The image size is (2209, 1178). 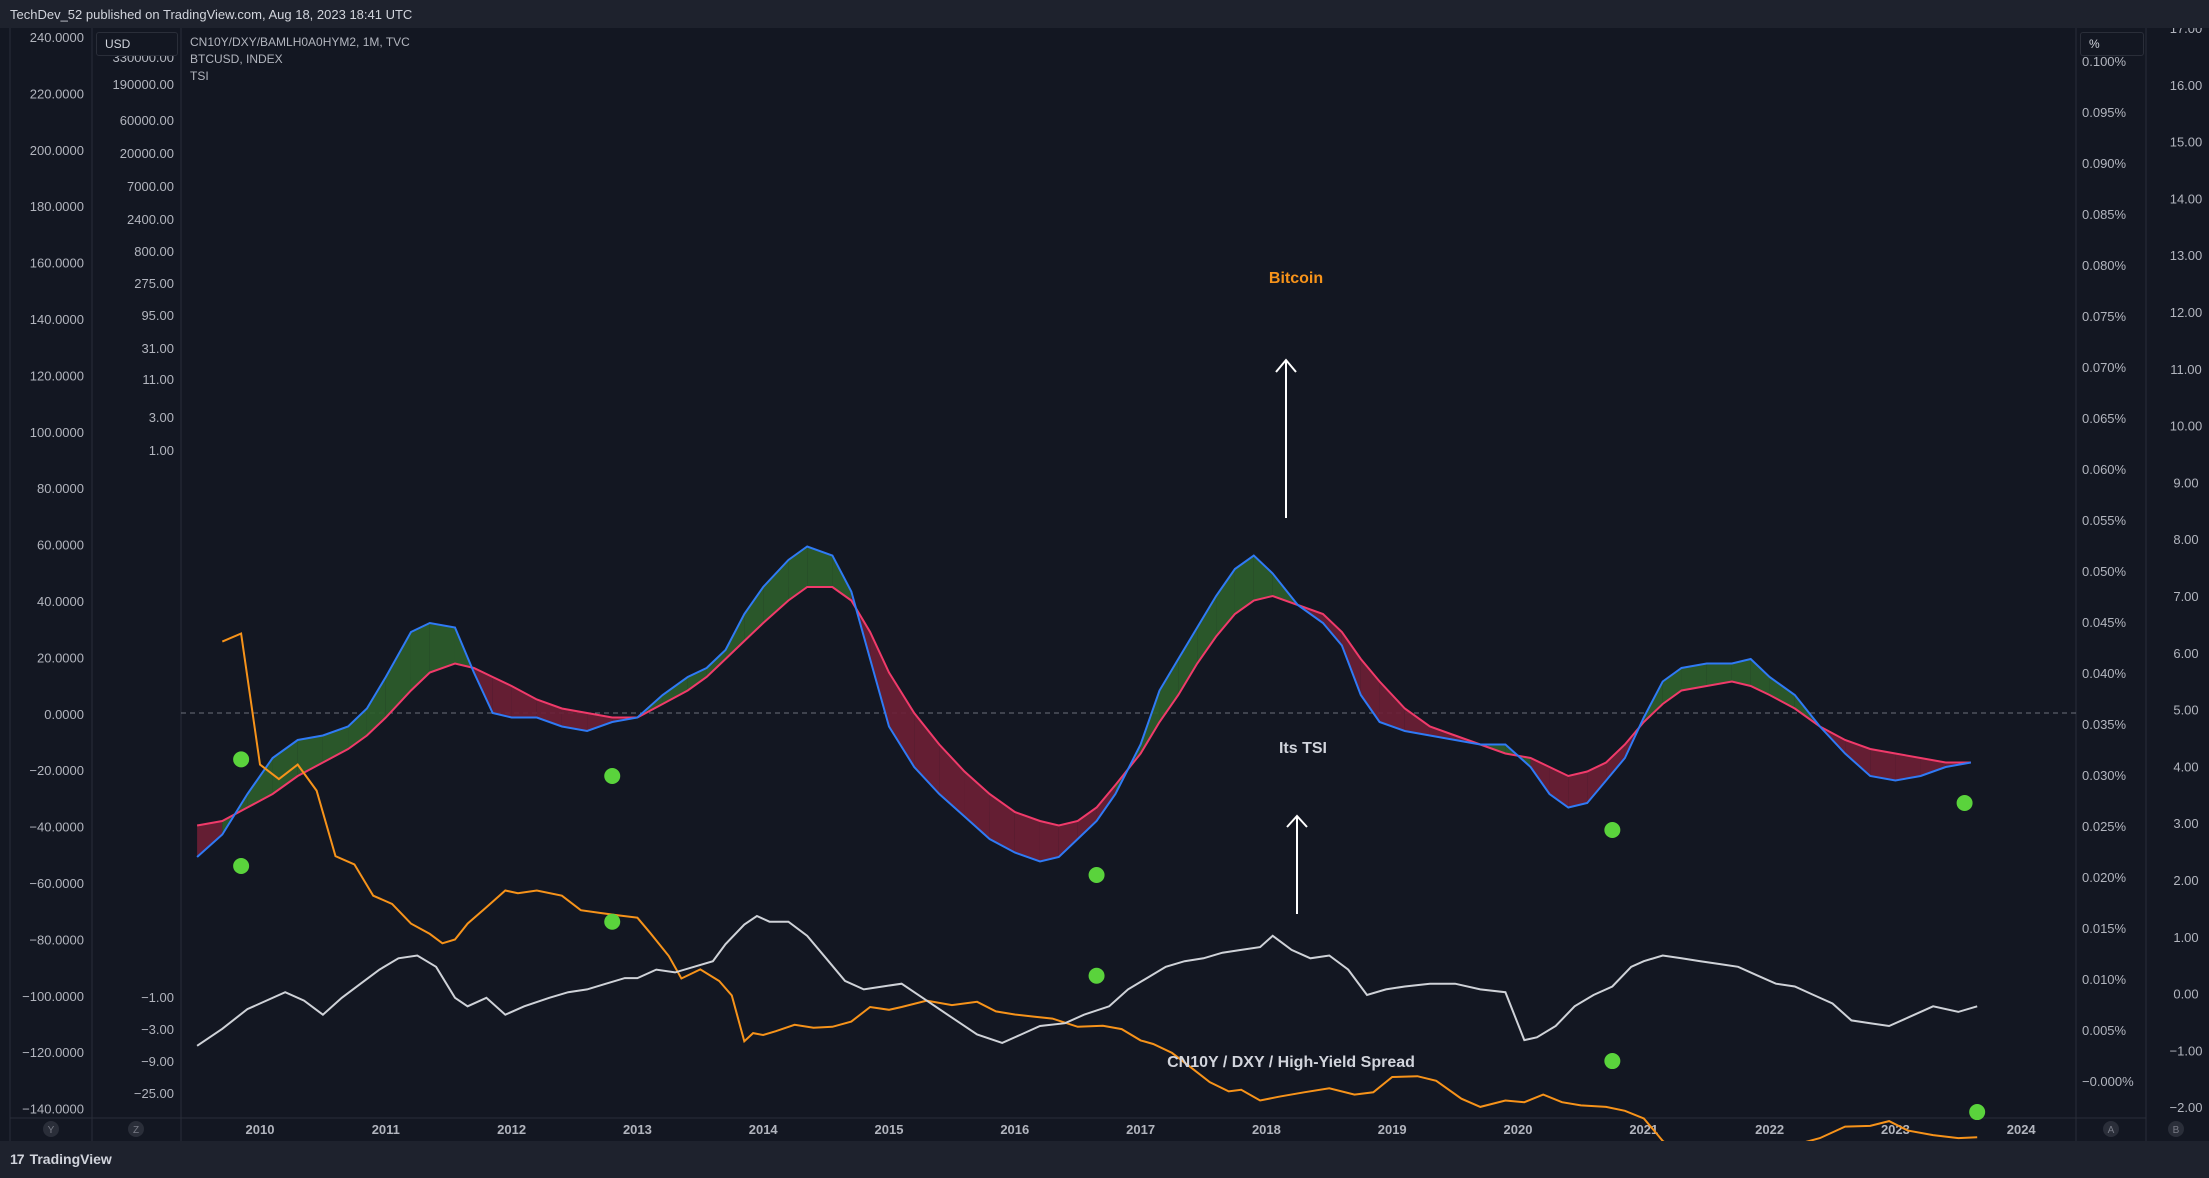 I want to click on btc-axis-tick: 31.00, so click(x=157, y=348).